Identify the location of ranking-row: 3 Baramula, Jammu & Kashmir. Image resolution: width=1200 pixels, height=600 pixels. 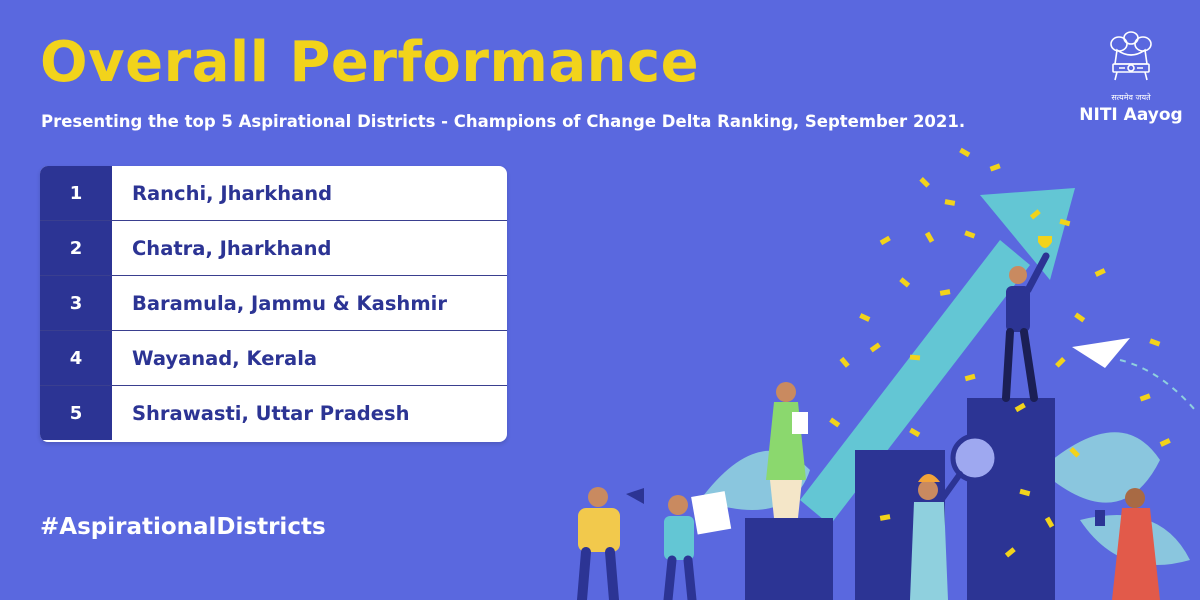
(273, 303).